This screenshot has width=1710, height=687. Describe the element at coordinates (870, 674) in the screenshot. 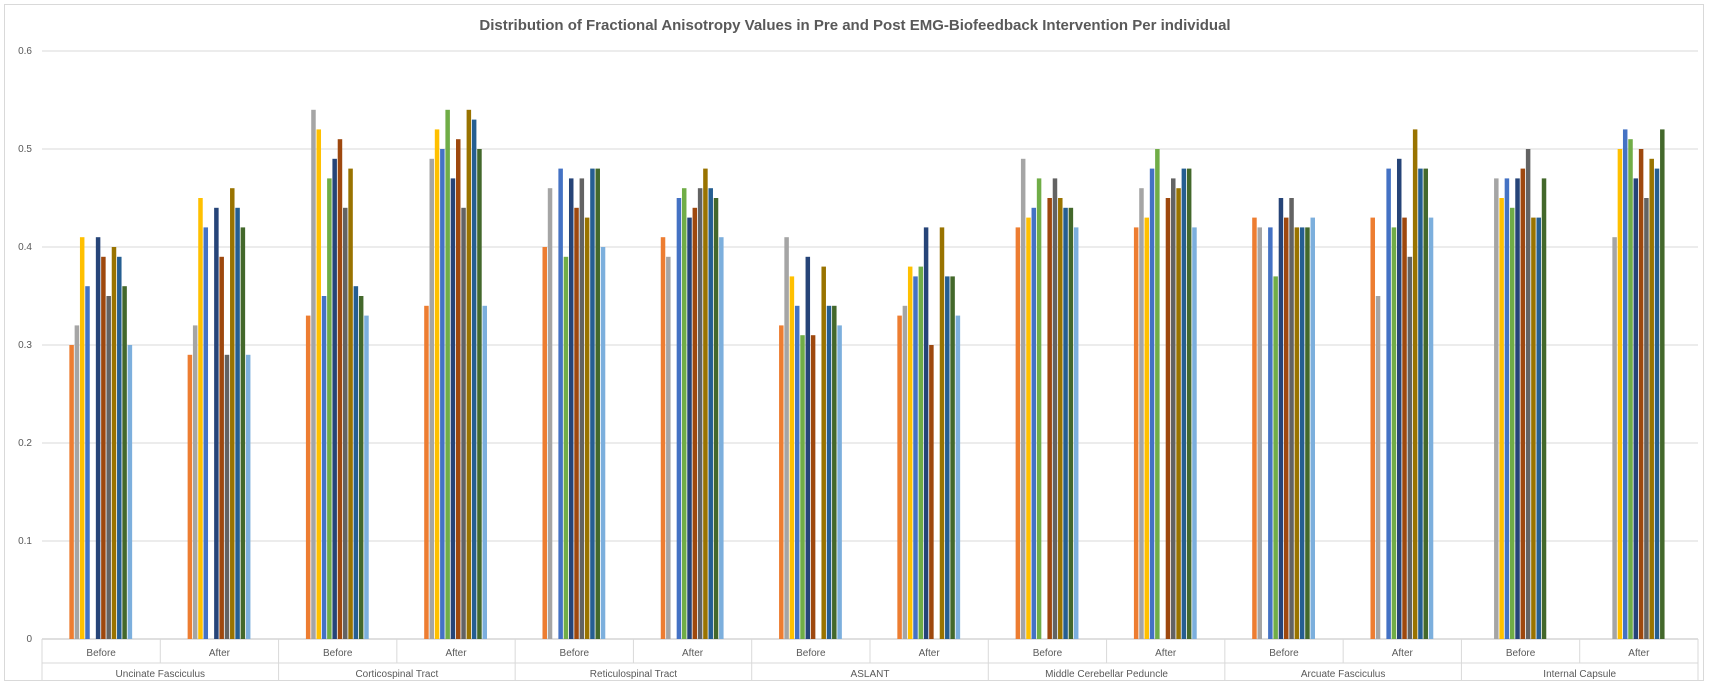

I see `x-category-label: ASLANT` at that location.